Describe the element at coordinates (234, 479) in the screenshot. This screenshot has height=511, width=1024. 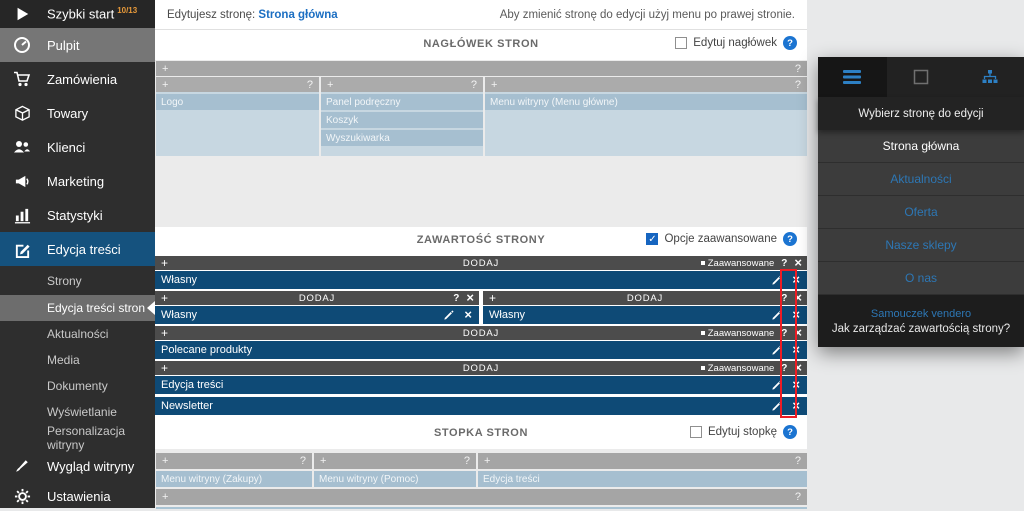
I see `widget-menu-zakupy: Menu witryny (Zakupy)` at that location.